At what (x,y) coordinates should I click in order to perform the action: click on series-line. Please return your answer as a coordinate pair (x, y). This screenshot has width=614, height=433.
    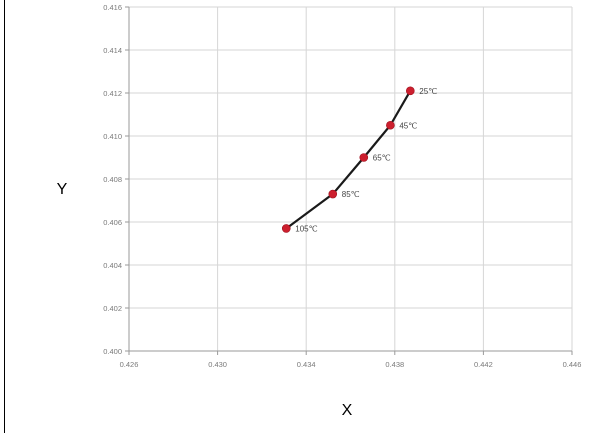
    Looking at the image, I should click on (348, 159).